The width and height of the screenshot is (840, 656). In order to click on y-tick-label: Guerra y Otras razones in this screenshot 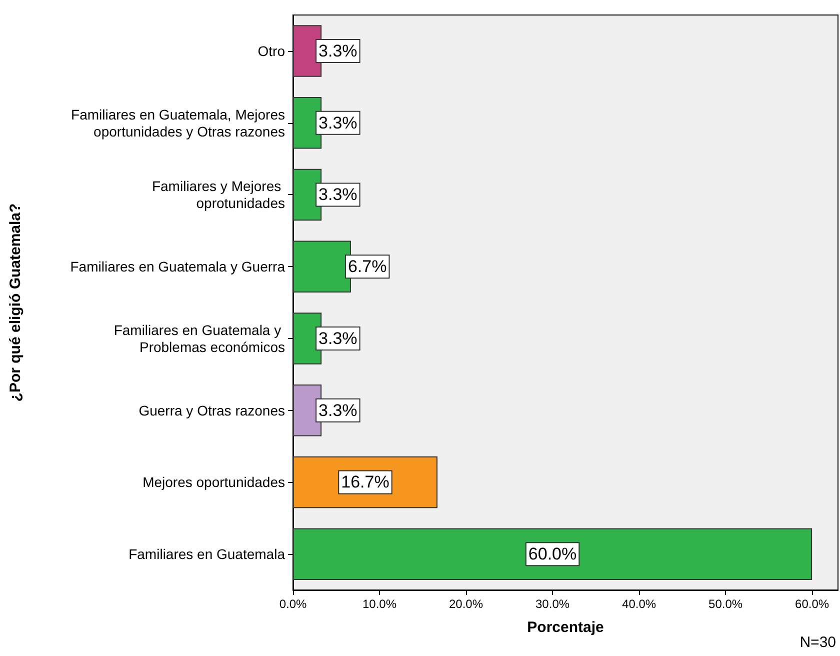, I will do `click(211, 410)`.